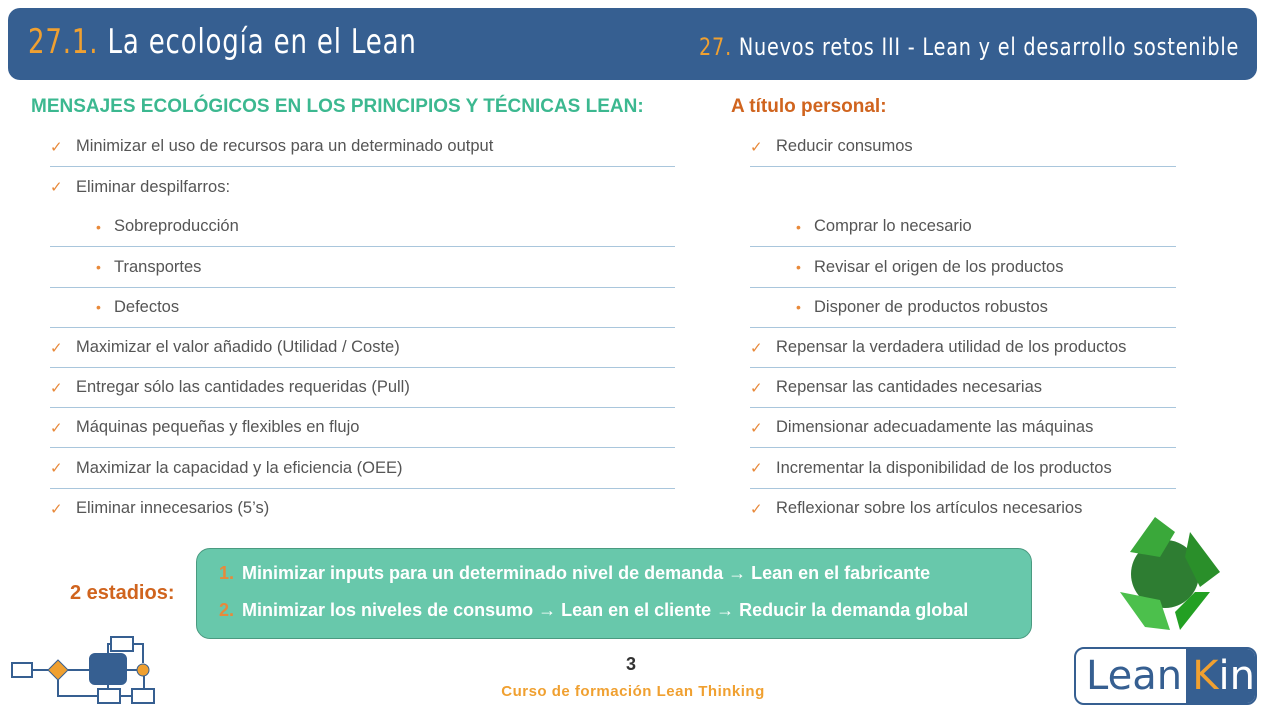  What do you see at coordinates (631, 664) in the screenshot?
I see `page-number: 3` at bounding box center [631, 664].